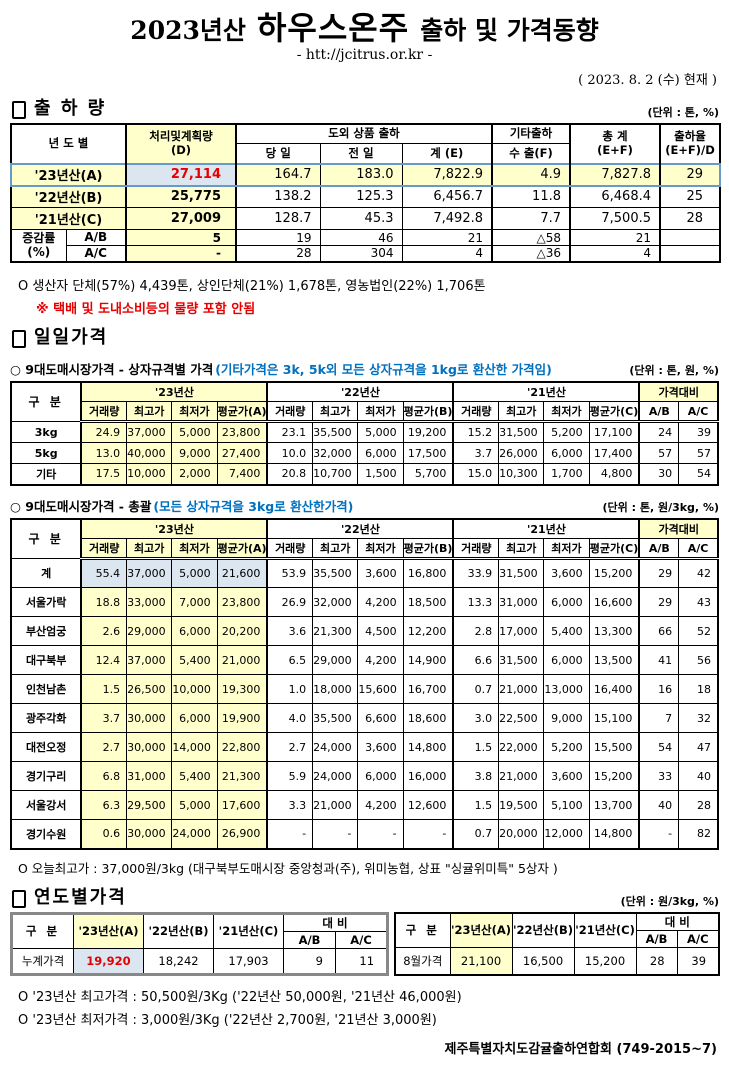 Image resolution: width=729 pixels, height=1066 pixels. I want to click on cell-value: 31,000, so click(521, 602).